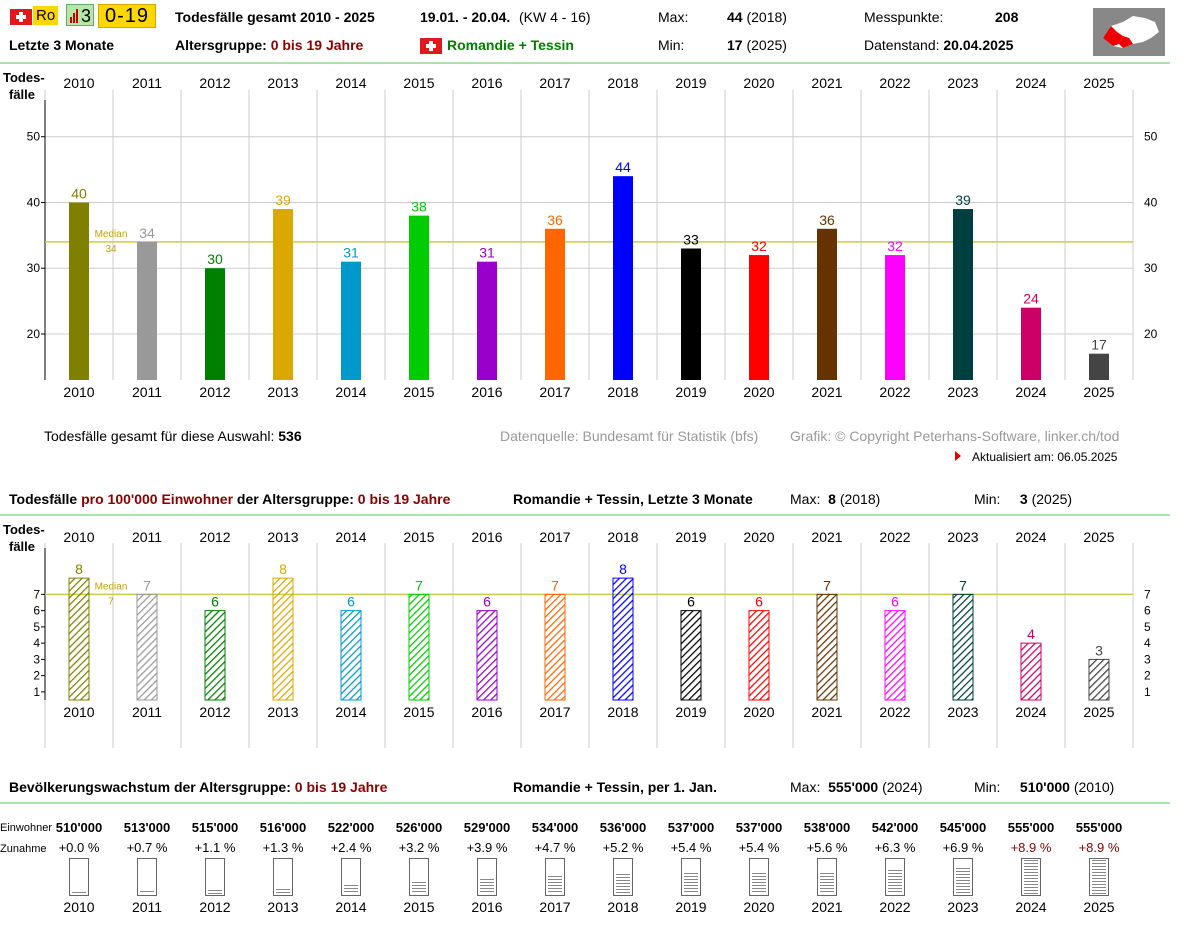 This screenshot has width=1190, height=930. I want to click on x-tick-label-bottom: 2025, so click(1098, 712).